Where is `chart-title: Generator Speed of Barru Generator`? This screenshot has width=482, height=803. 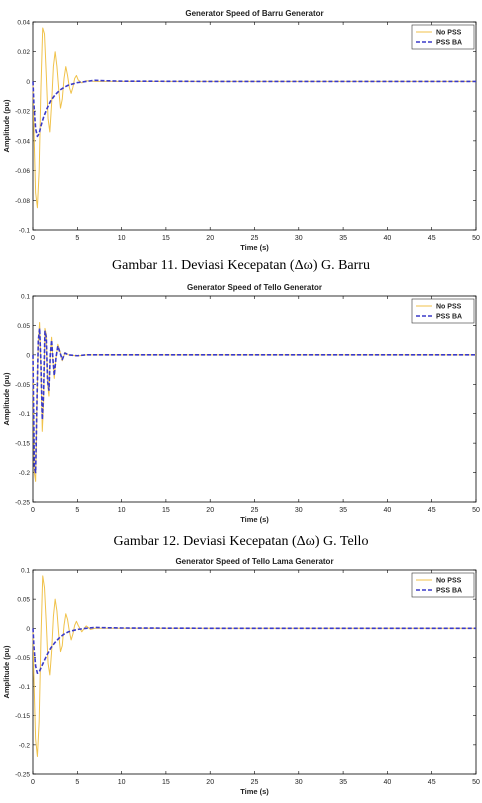 chart-title: Generator Speed of Barru Generator is located at coordinates (254, 13).